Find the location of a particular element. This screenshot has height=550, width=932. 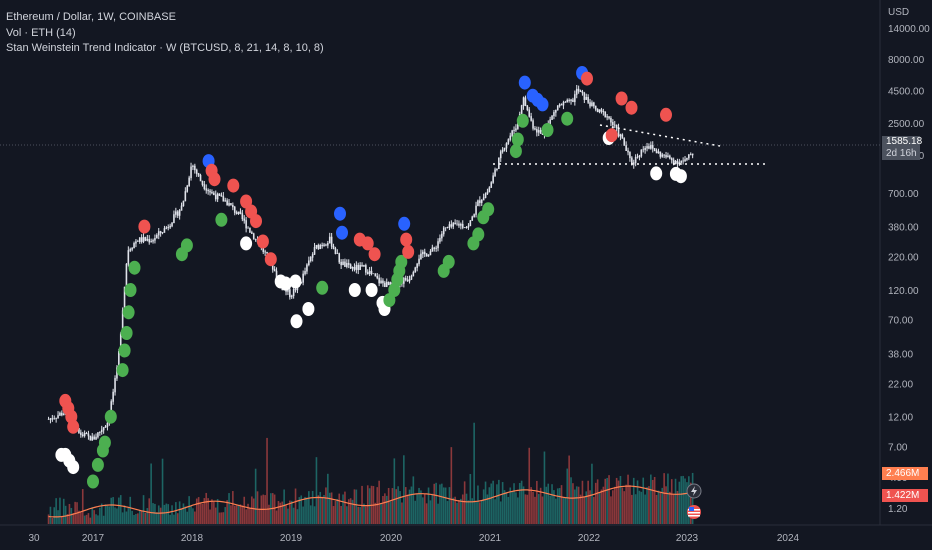

countdown-value: 2d 16h is located at coordinates (901, 153).